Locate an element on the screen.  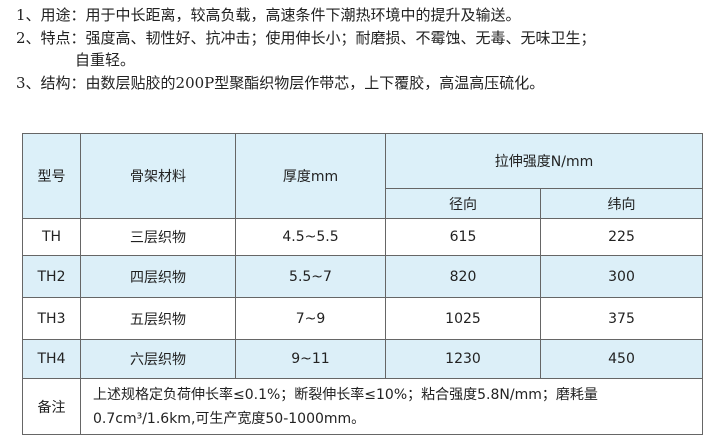
intro-line: 自重轻。 is located at coordinates (105, 60).